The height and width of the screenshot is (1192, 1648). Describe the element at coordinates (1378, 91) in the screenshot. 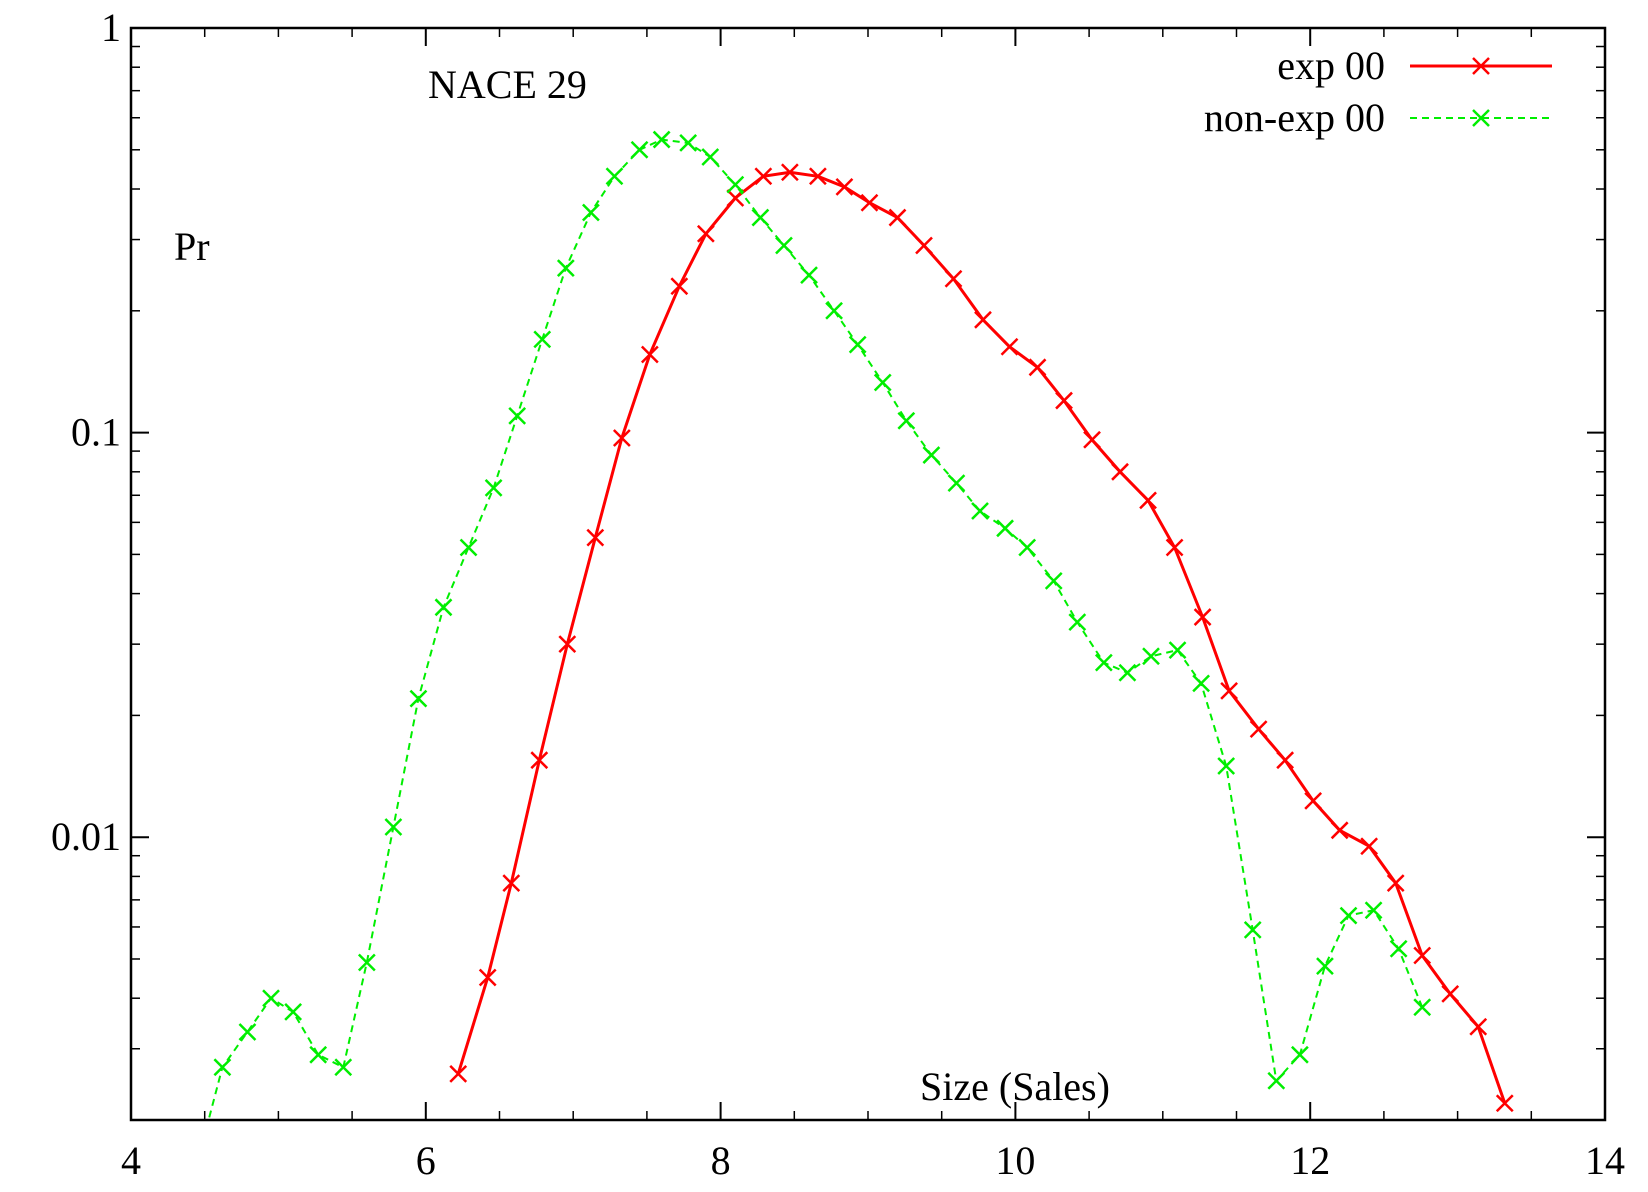

I see `legend: exp 00 non-exp 00` at that location.